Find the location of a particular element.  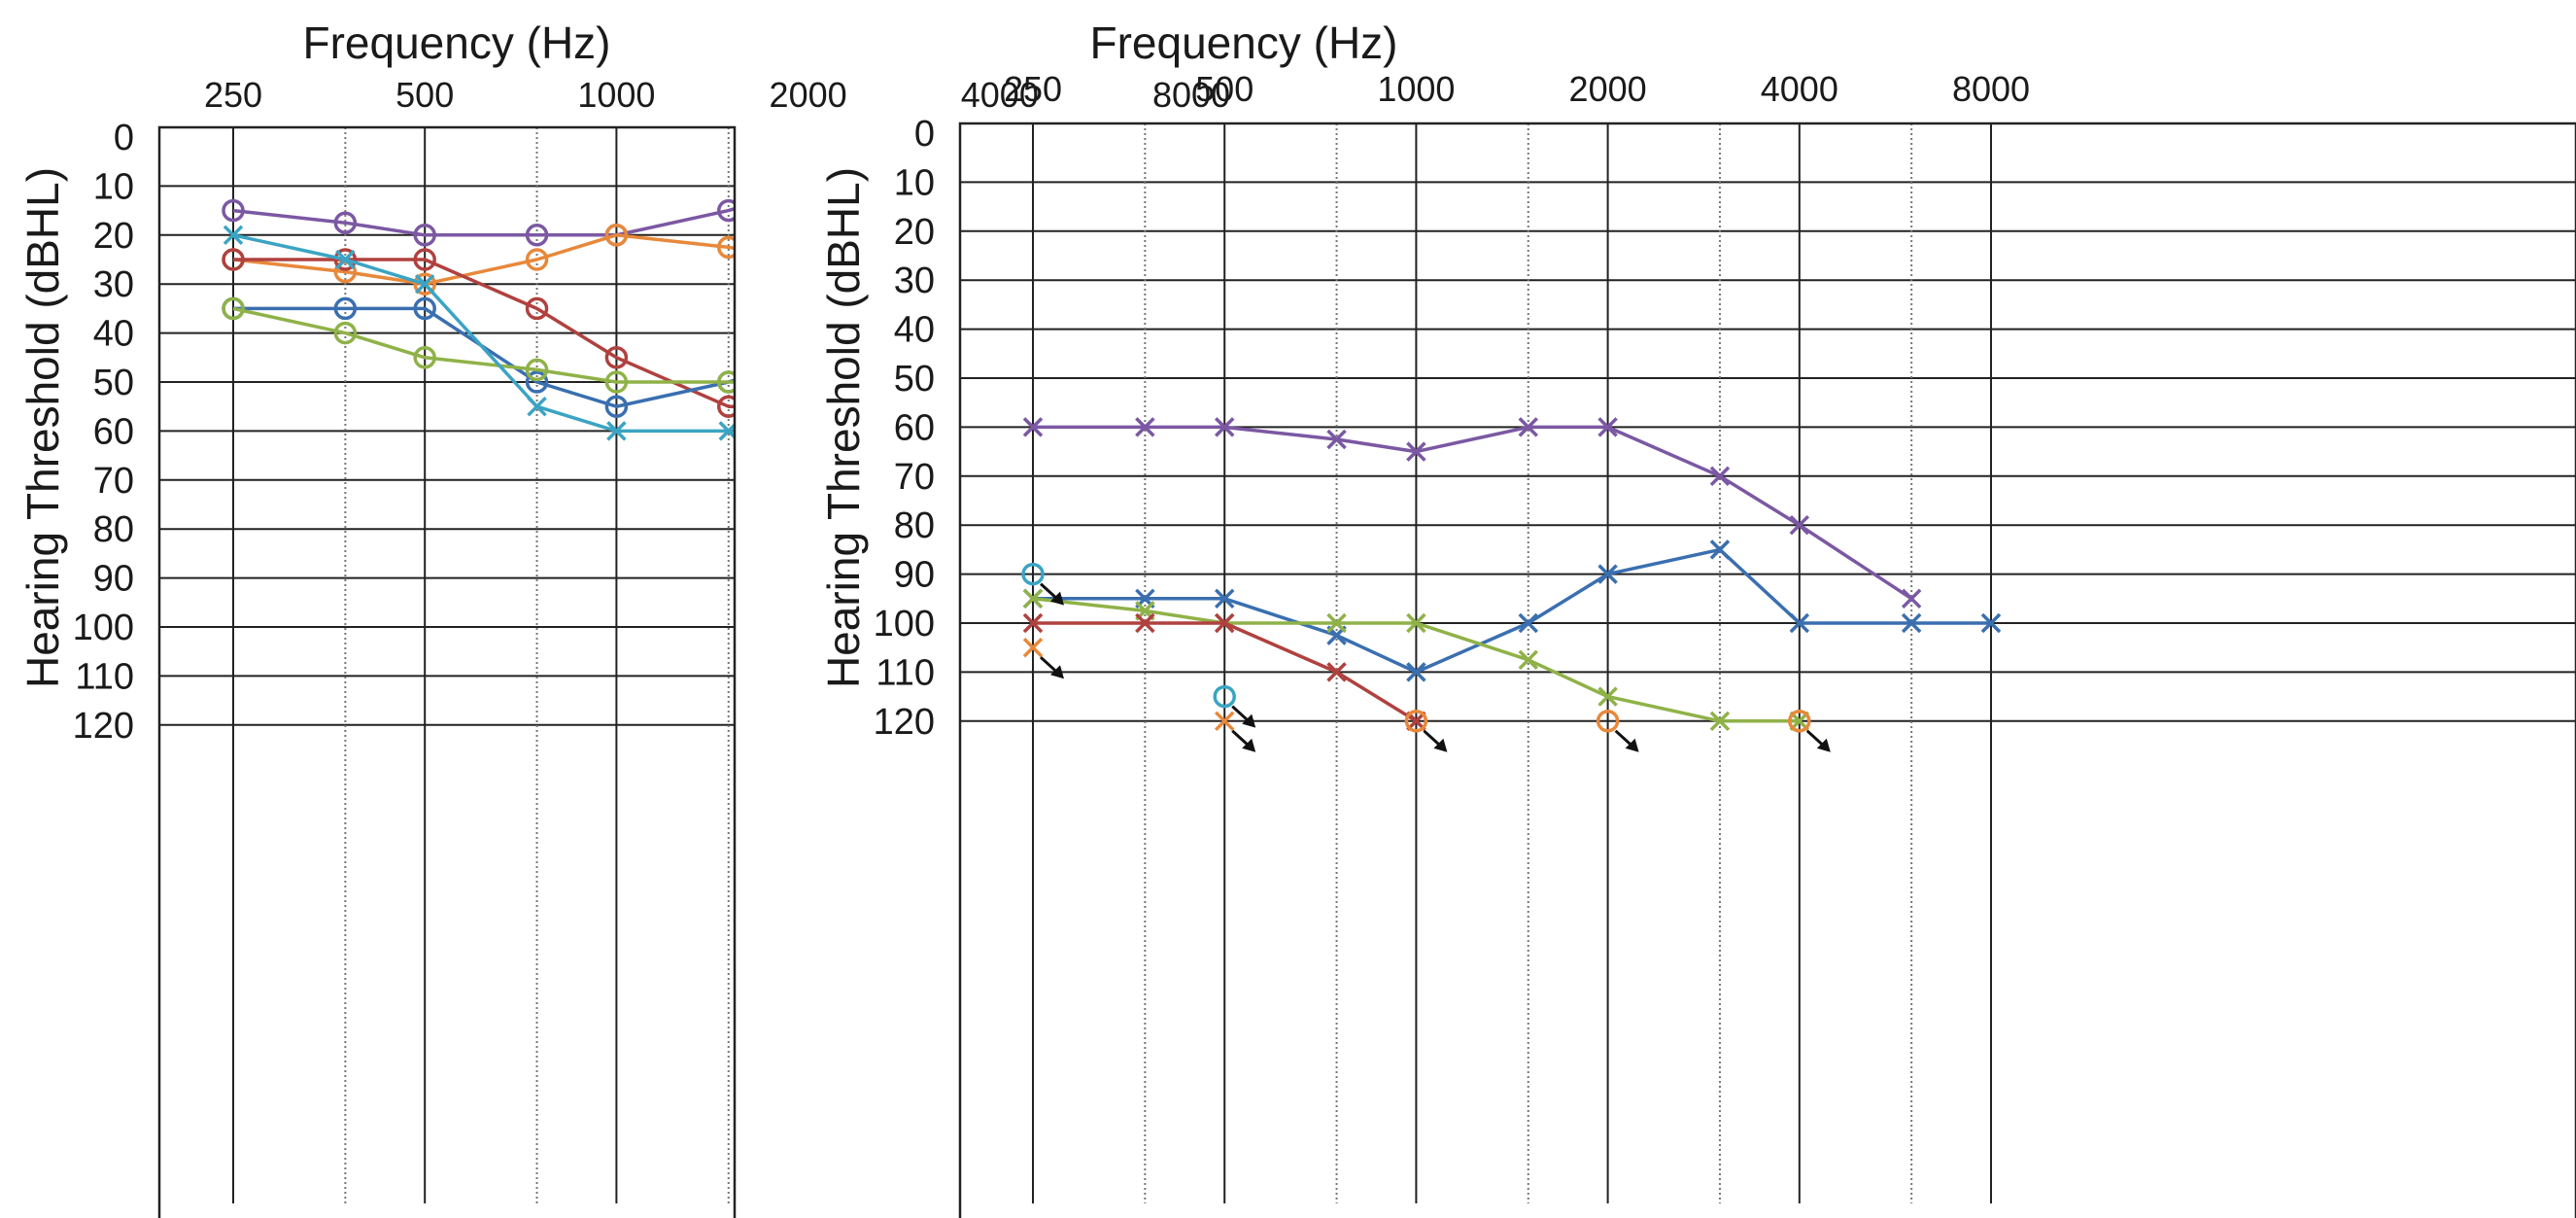

x-tick-label: 1000 is located at coordinates (616, 95).